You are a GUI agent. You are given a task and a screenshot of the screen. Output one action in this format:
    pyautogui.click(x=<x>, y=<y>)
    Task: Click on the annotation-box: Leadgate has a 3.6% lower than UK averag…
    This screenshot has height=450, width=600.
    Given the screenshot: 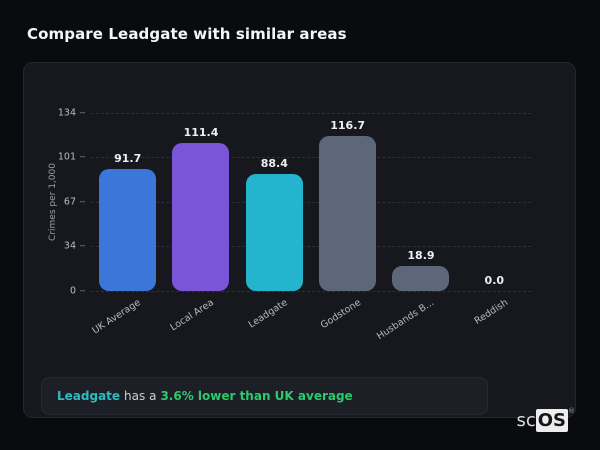 What is the action you would take?
    pyautogui.click(x=264, y=396)
    